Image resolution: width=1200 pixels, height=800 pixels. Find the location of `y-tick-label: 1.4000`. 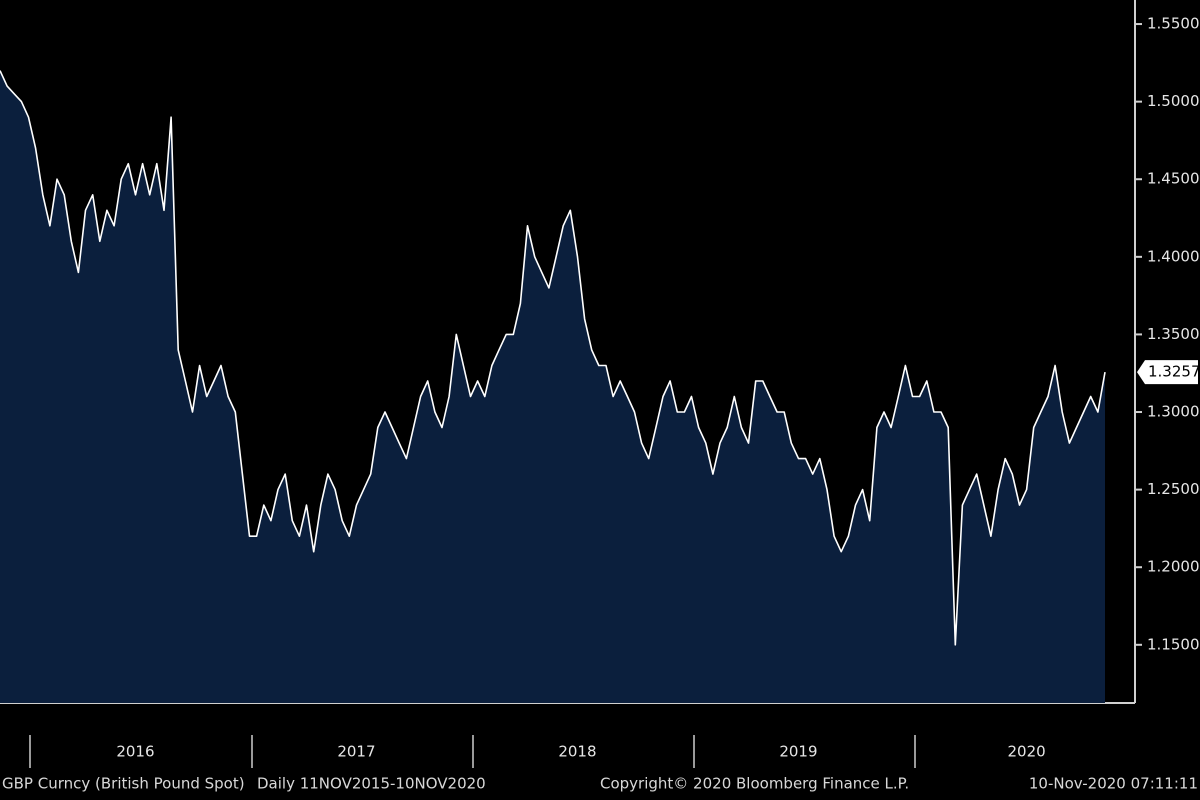

y-tick-label: 1.4000 is located at coordinates (1173, 256).